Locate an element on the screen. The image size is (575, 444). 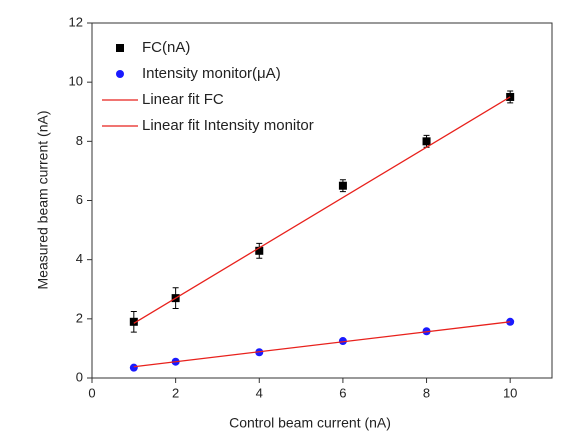
x-tick-label: 4 is located at coordinates (259, 392).